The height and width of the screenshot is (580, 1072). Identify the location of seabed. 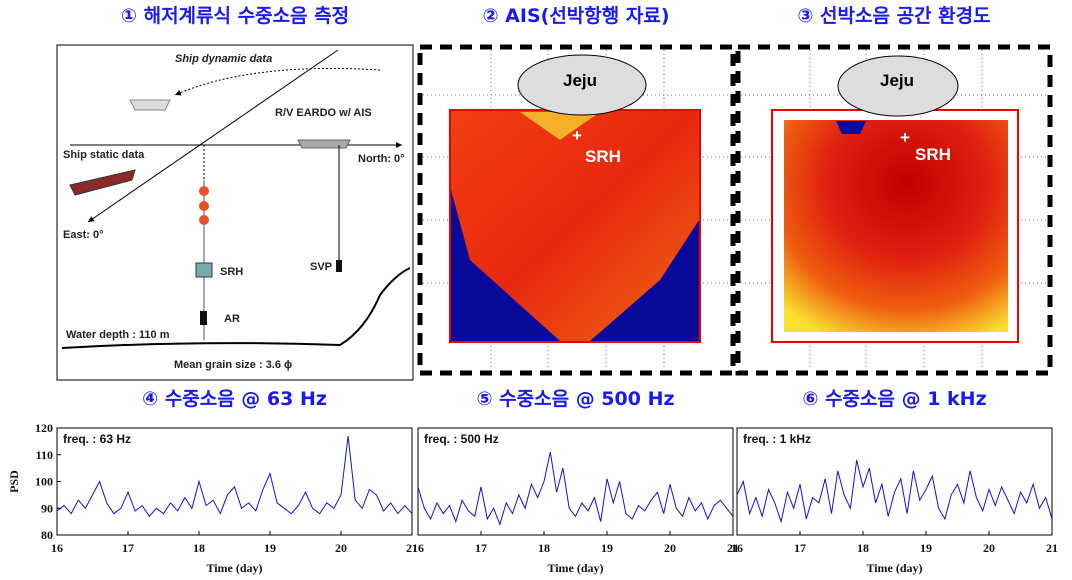
(236, 308).